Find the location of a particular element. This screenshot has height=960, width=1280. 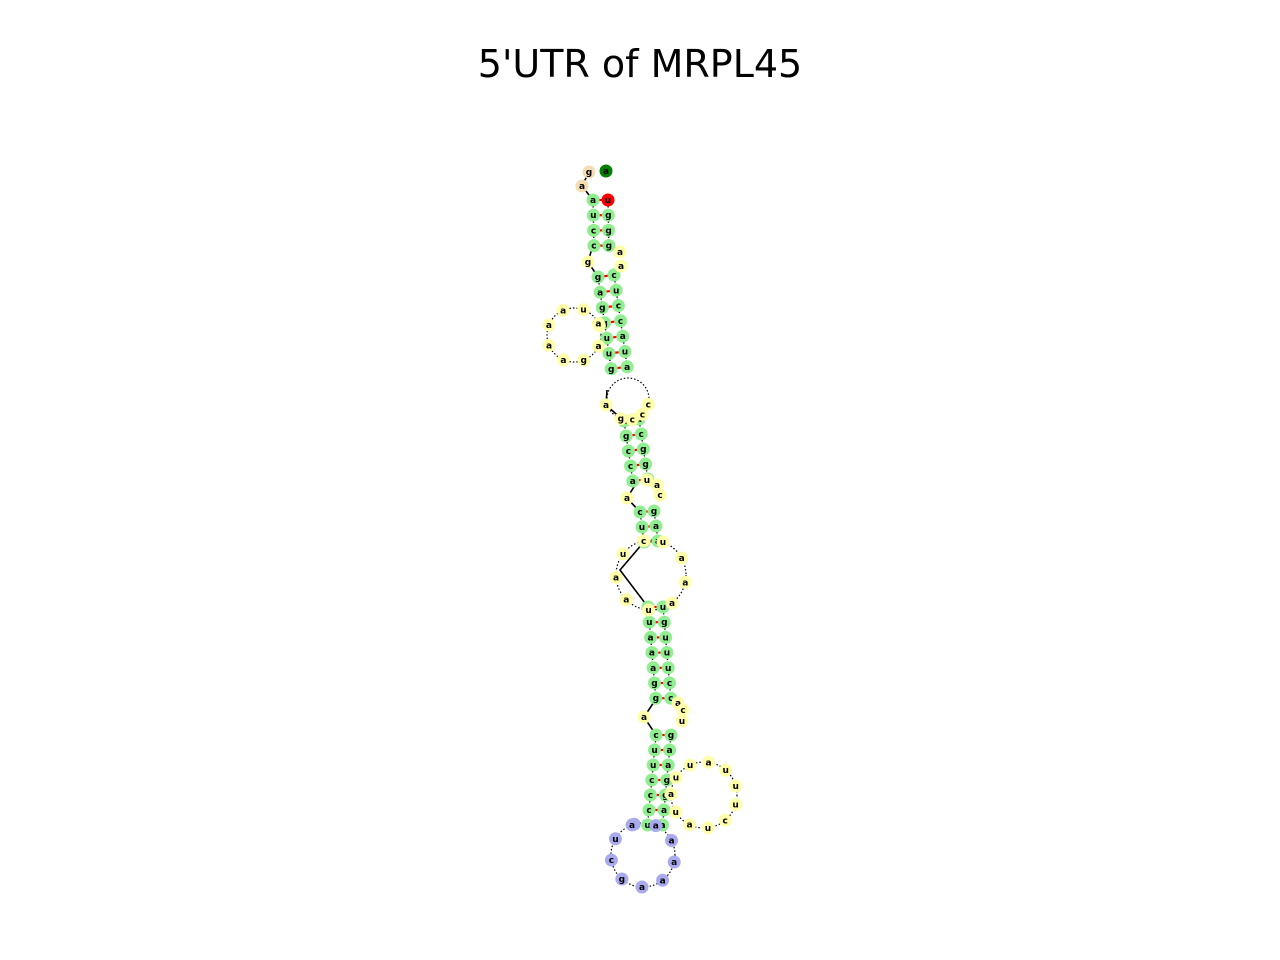

hairpin-loop-nt: g is located at coordinates (622, 879).